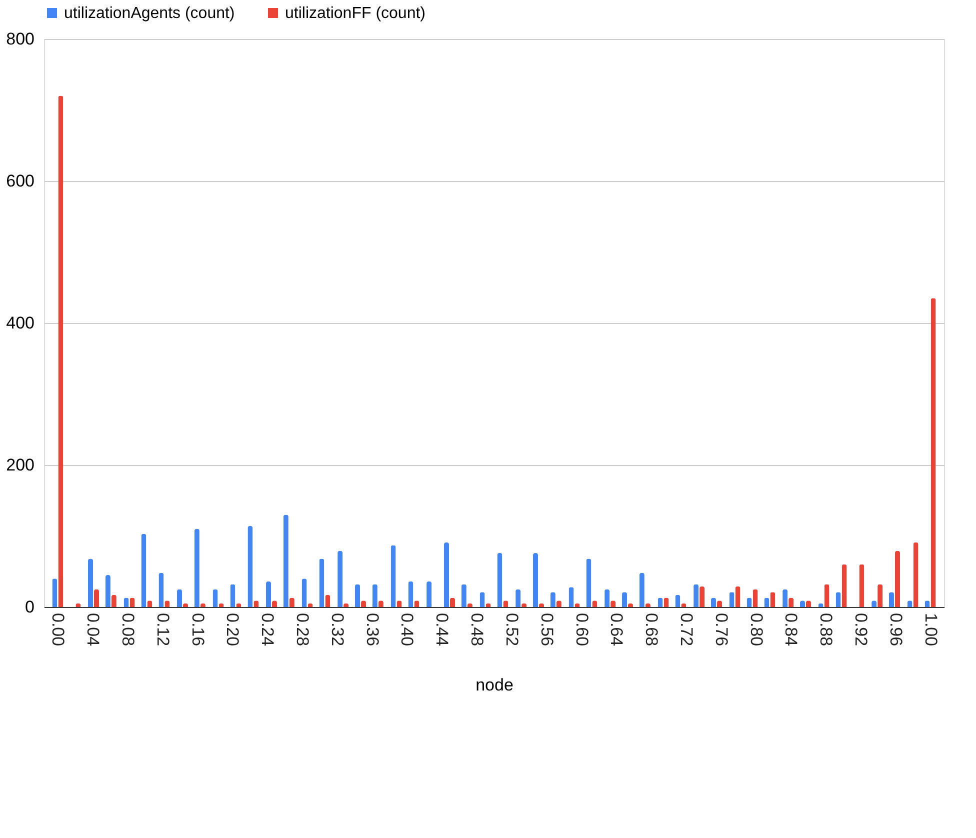 The width and height of the screenshot is (976, 838). I want to click on x-tick-label: 0.52, so click(512, 629).